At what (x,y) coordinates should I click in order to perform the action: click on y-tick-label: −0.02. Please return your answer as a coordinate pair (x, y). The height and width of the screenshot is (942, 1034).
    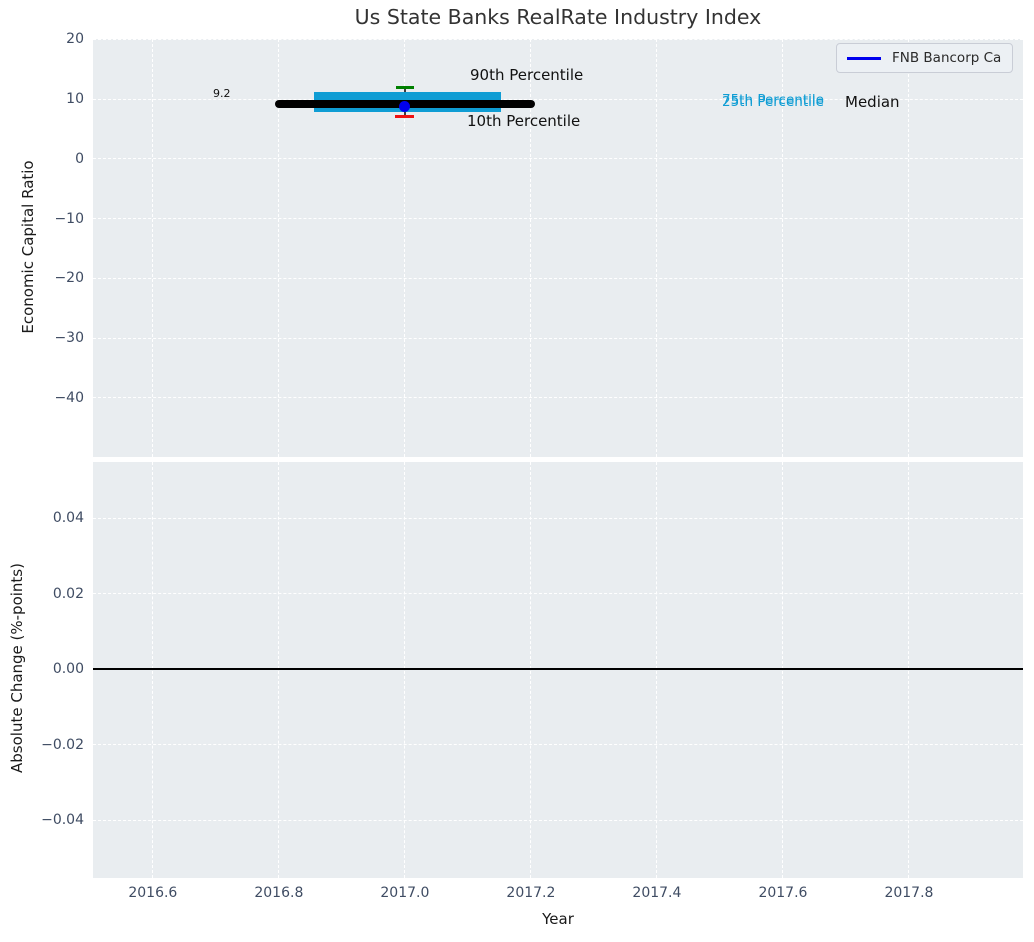
    Looking at the image, I should click on (62, 744).